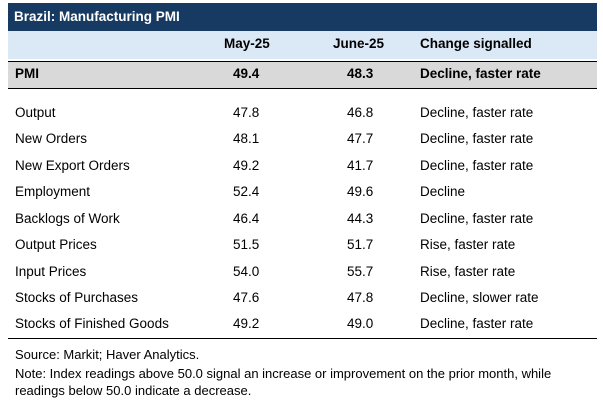  I want to click on row-june: 41.7, so click(360, 165).